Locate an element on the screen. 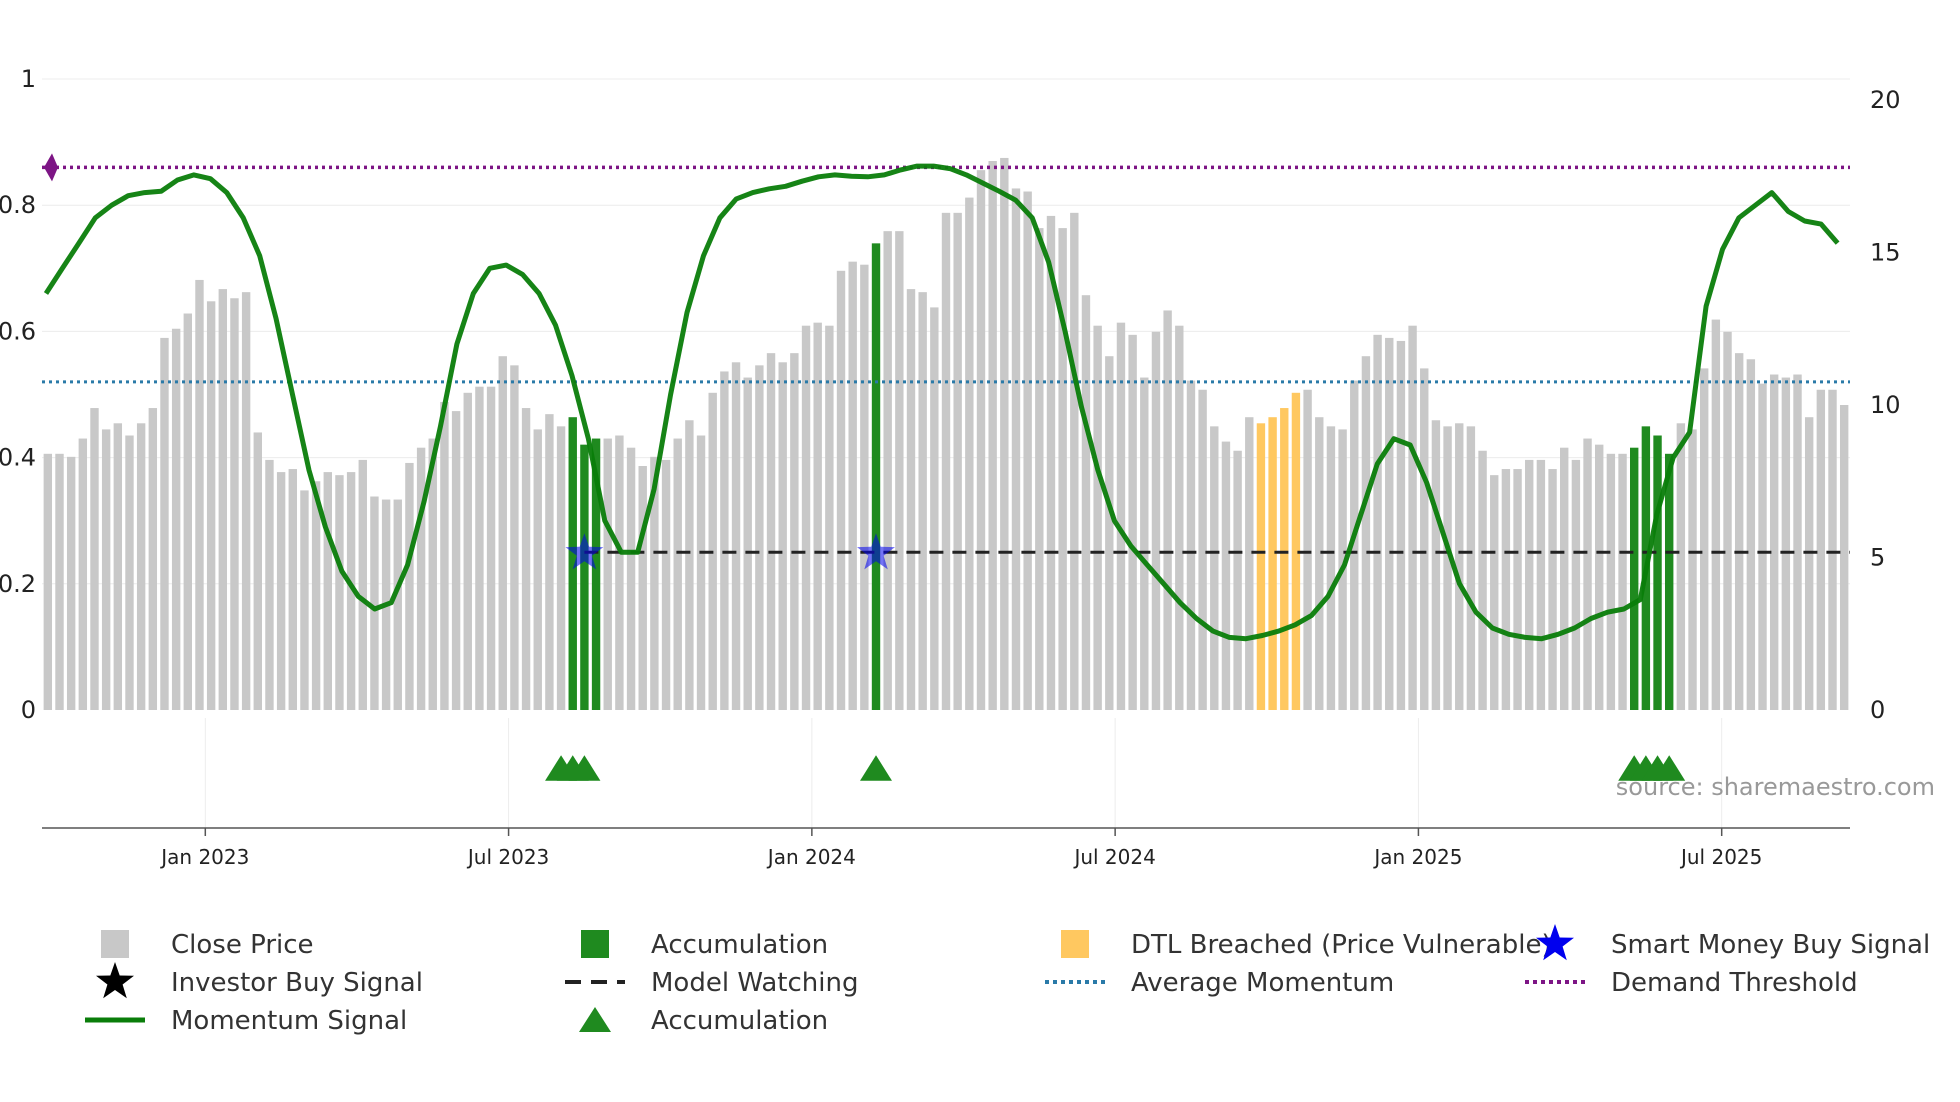 This screenshot has height=1102, width=1960. accumulation-triangle is located at coordinates (1669, 768).